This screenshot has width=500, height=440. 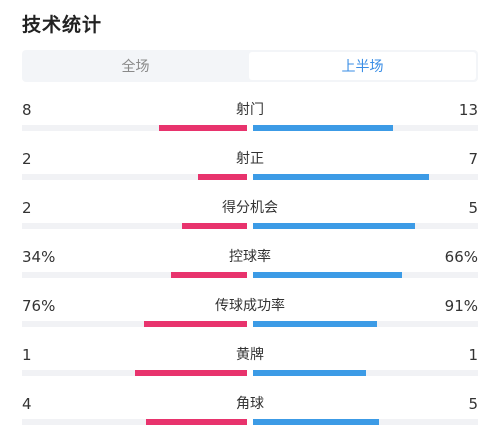 I want to click on stat-row-shots-on-target: 2 7 射正, so click(x=250, y=169).